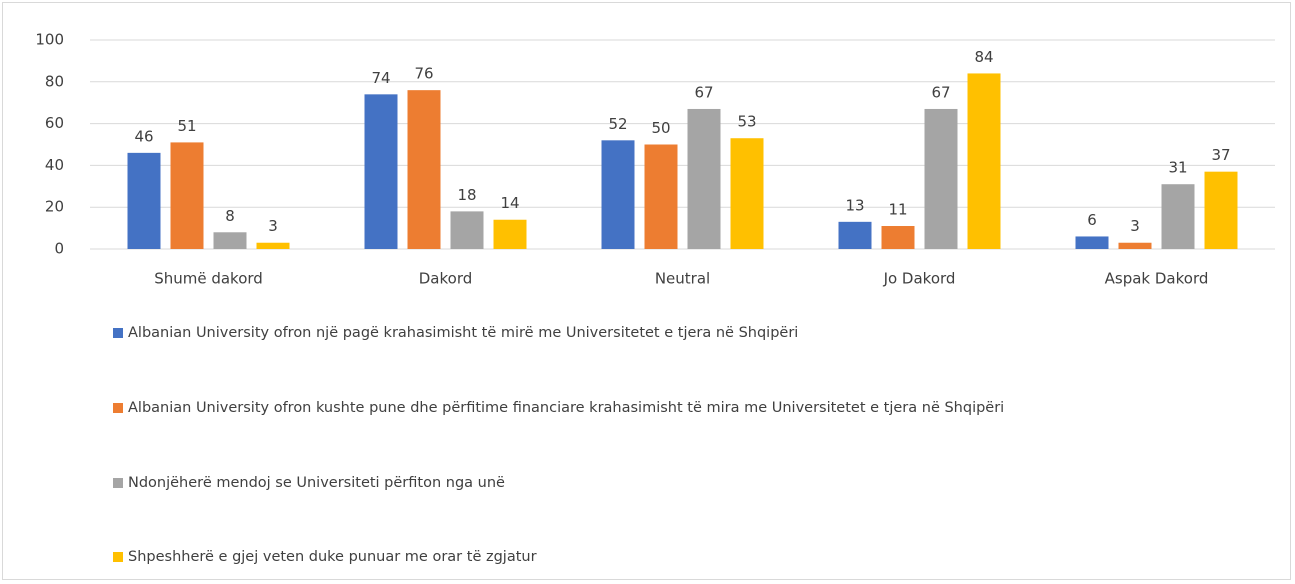  I want to click on data-label: 53, so click(746, 122).